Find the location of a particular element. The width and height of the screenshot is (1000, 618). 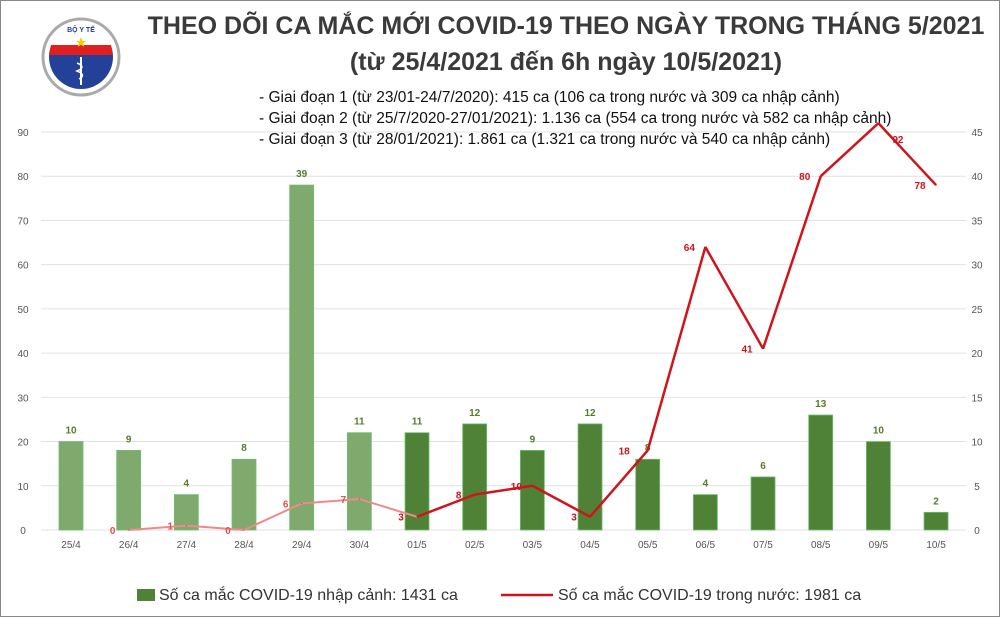

line-data-label: 64 is located at coordinates (690, 248).